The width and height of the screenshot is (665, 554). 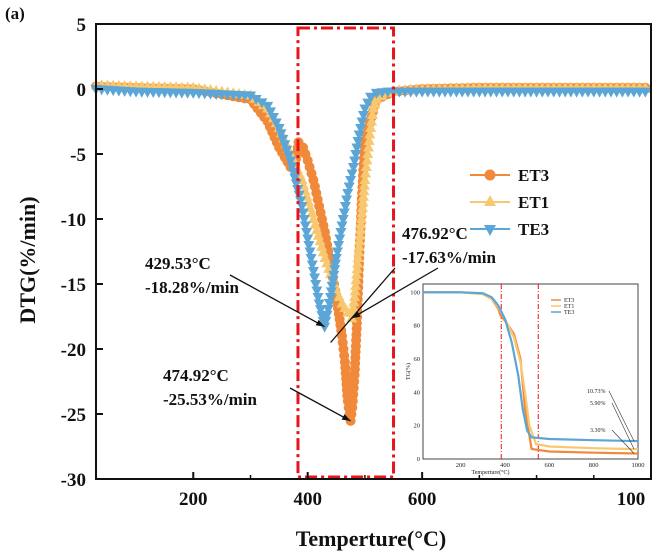 What do you see at coordinates (15, 13) in the screenshot?
I see `panel-label: (a)` at bounding box center [15, 13].